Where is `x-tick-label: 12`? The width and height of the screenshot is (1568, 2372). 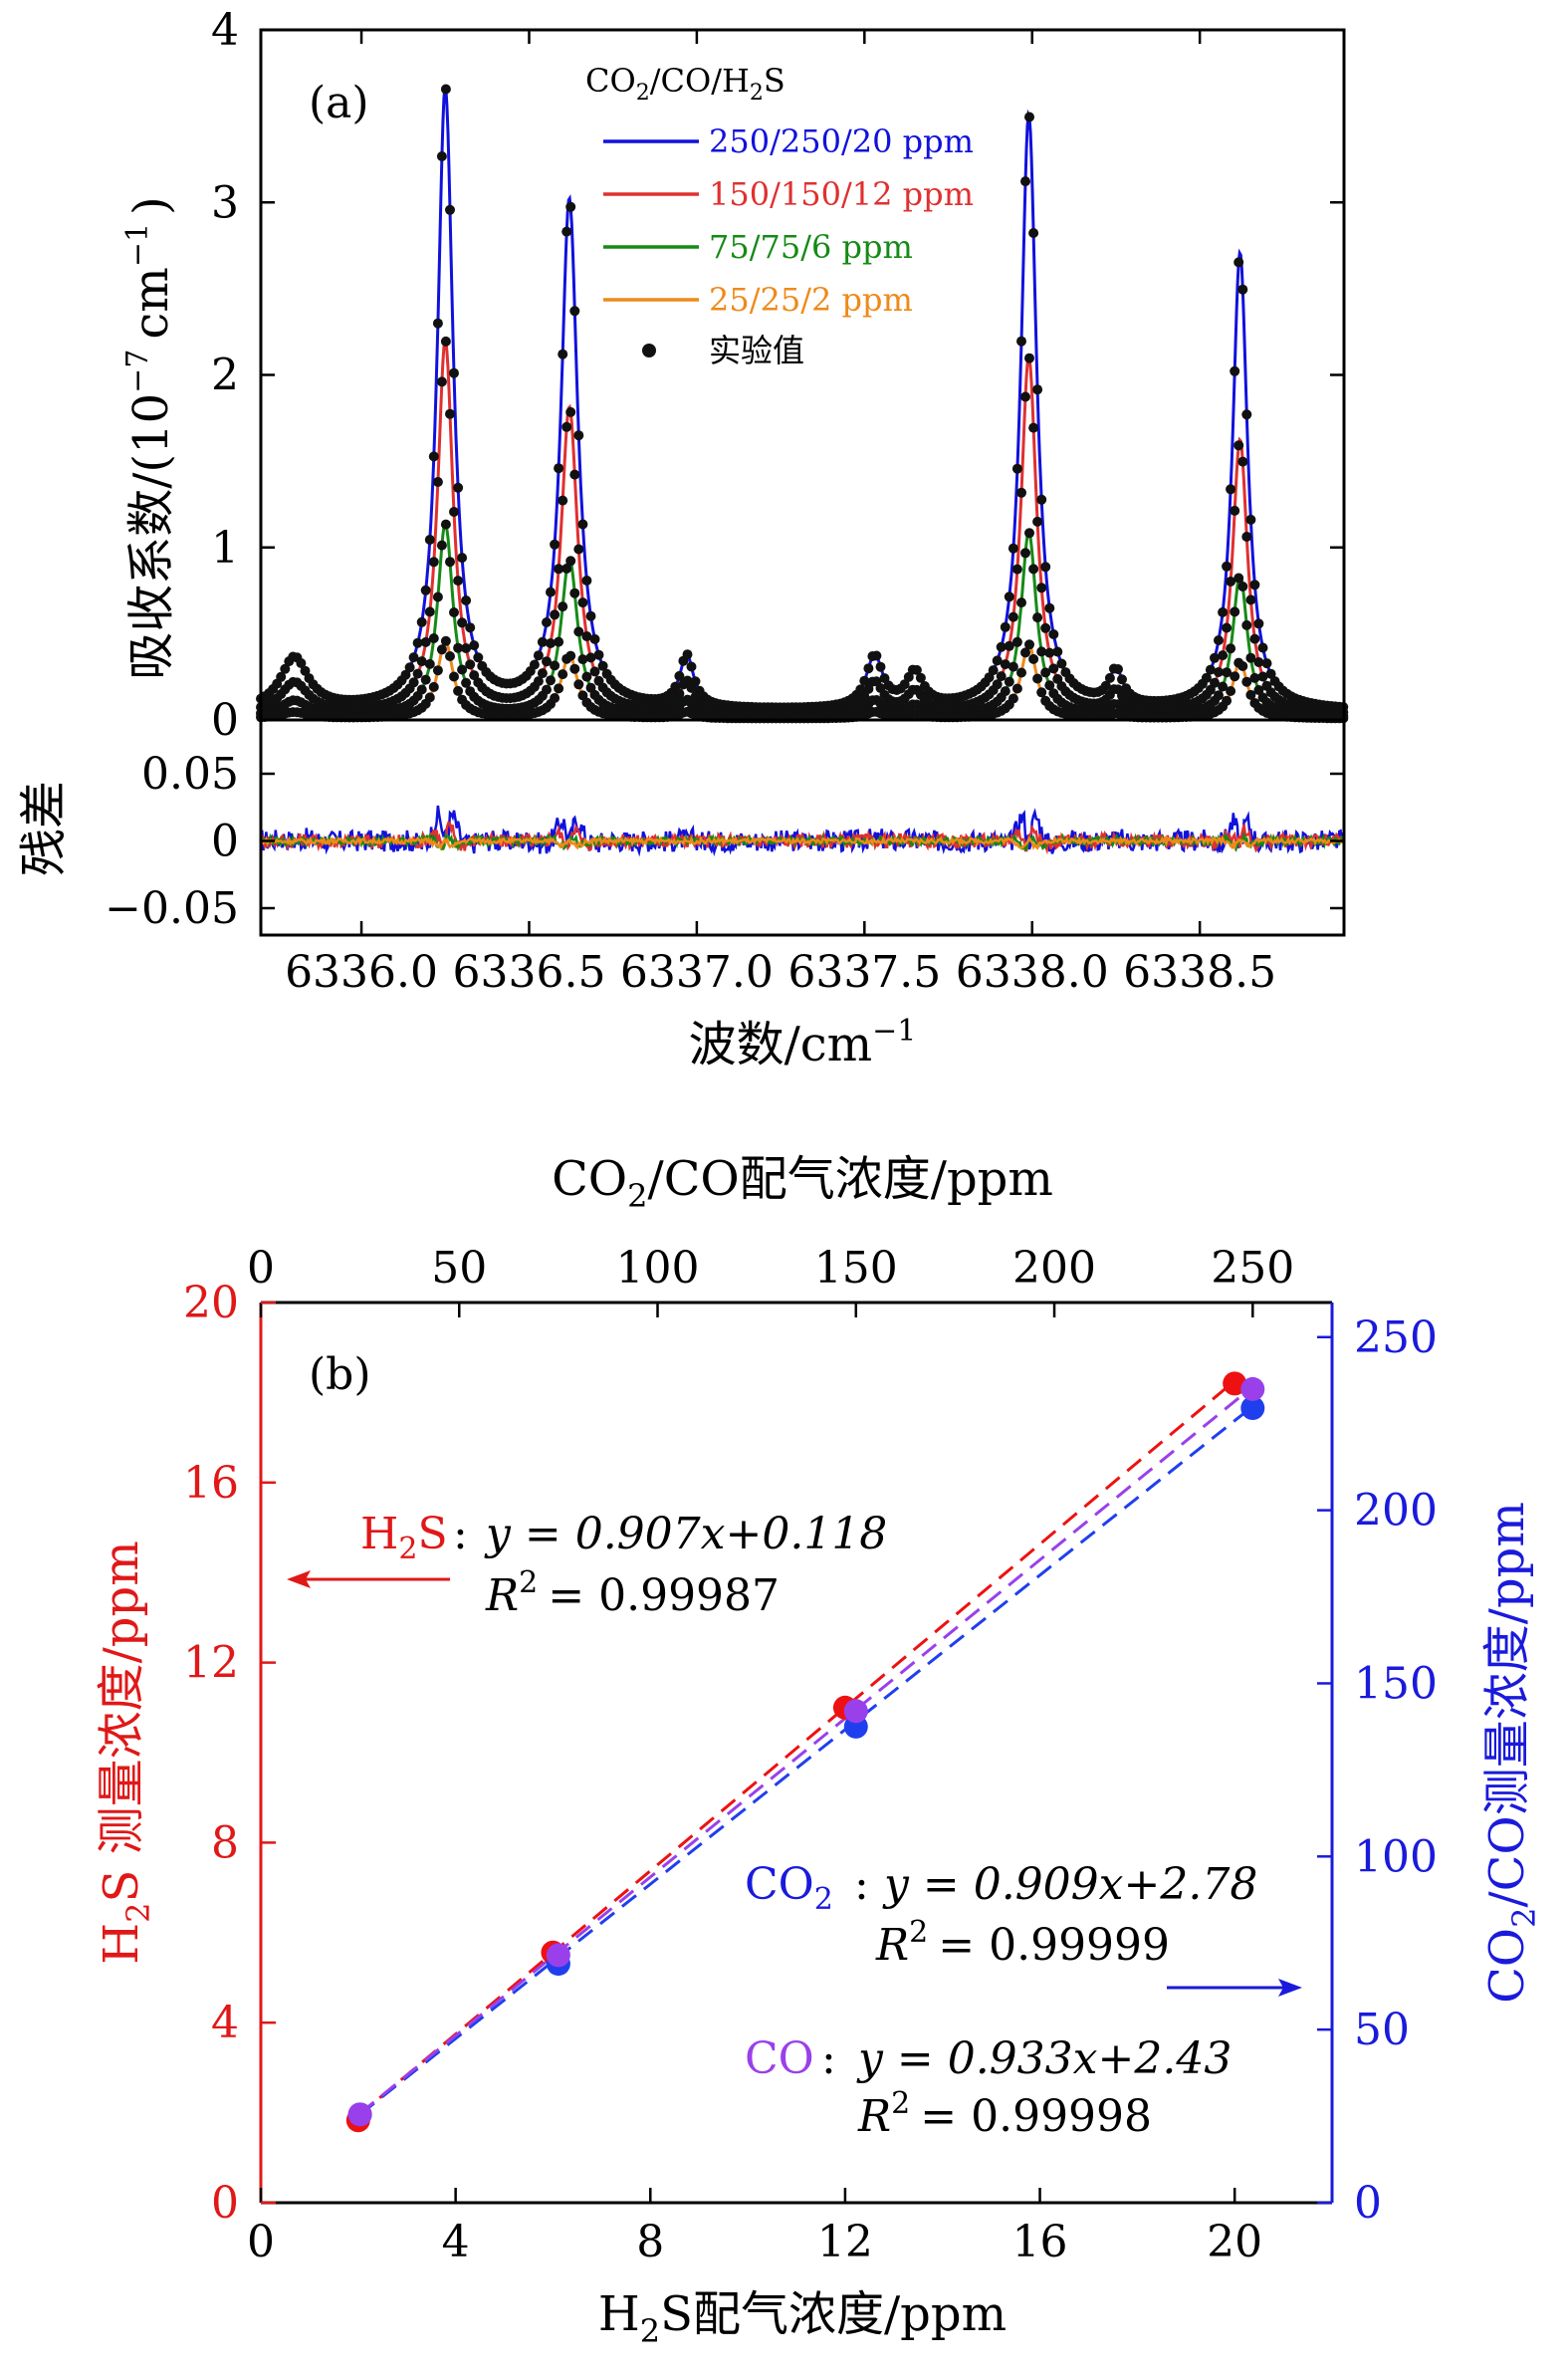
x-tick-label: 12 is located at coordinates (845, 2242).